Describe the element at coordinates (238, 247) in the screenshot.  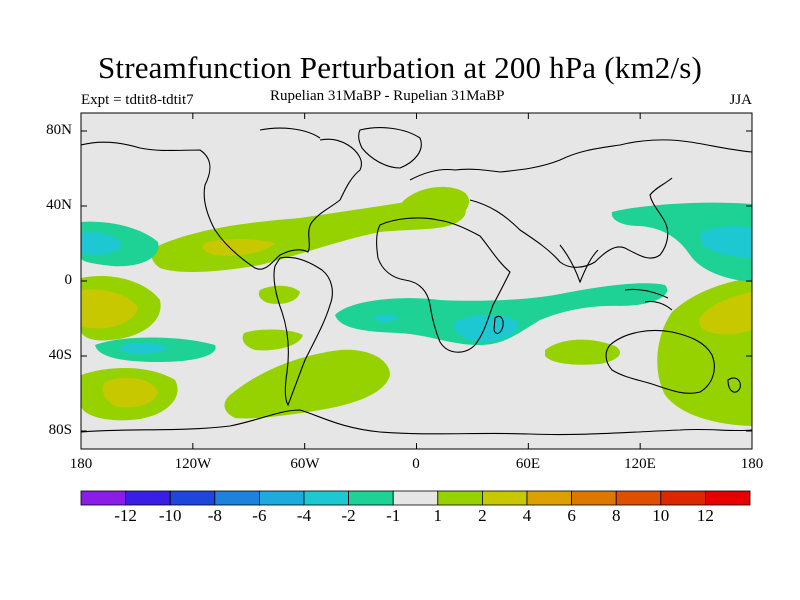
I see `contour-positive-central-america` at that location.